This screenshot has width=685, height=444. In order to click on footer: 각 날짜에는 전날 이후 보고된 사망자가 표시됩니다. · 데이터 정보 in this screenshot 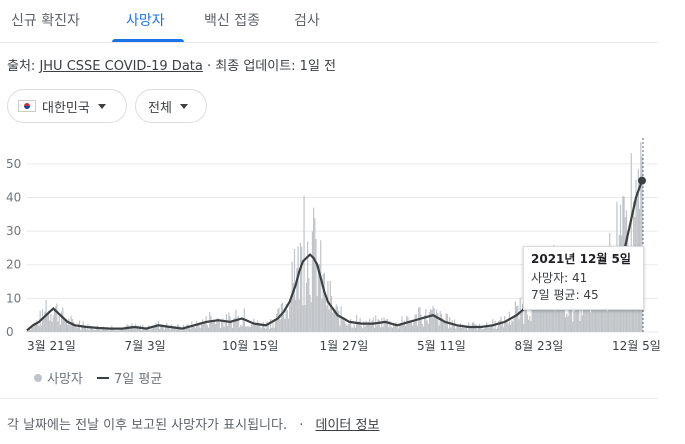, I will do `click(193, 423)`.